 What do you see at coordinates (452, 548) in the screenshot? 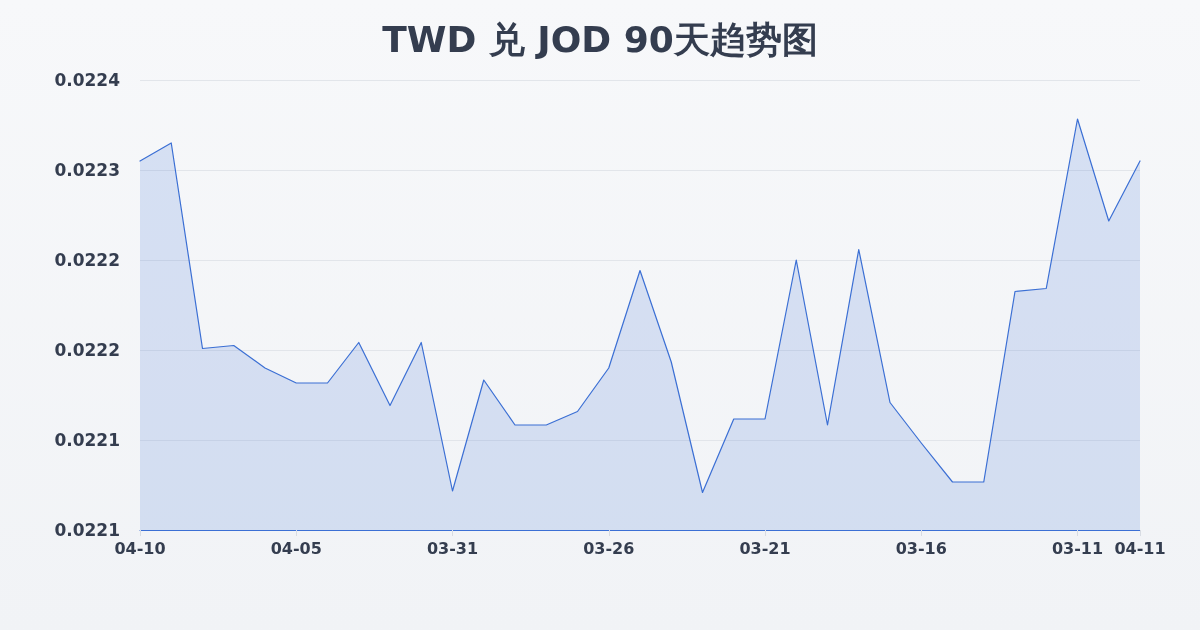
I see `x-tick-label: 03-31` at bounding box center [452, 548].